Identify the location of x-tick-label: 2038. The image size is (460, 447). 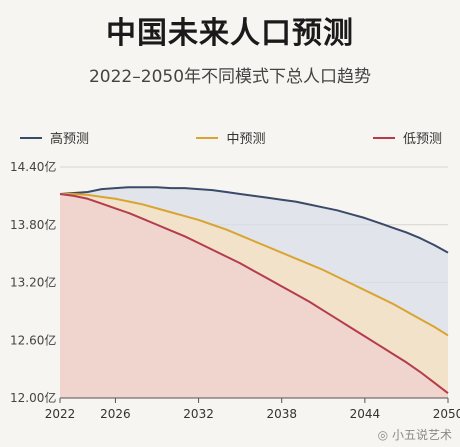
(281, 413).